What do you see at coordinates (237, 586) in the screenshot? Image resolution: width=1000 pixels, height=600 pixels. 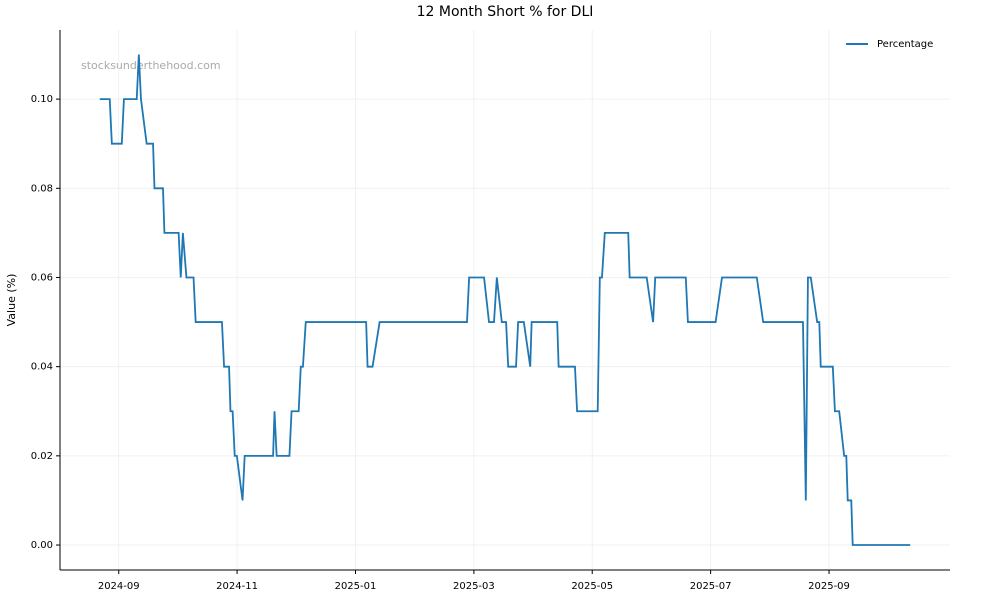 I see `x-tick-label: 2024-11` at bounding box center [237, 586].